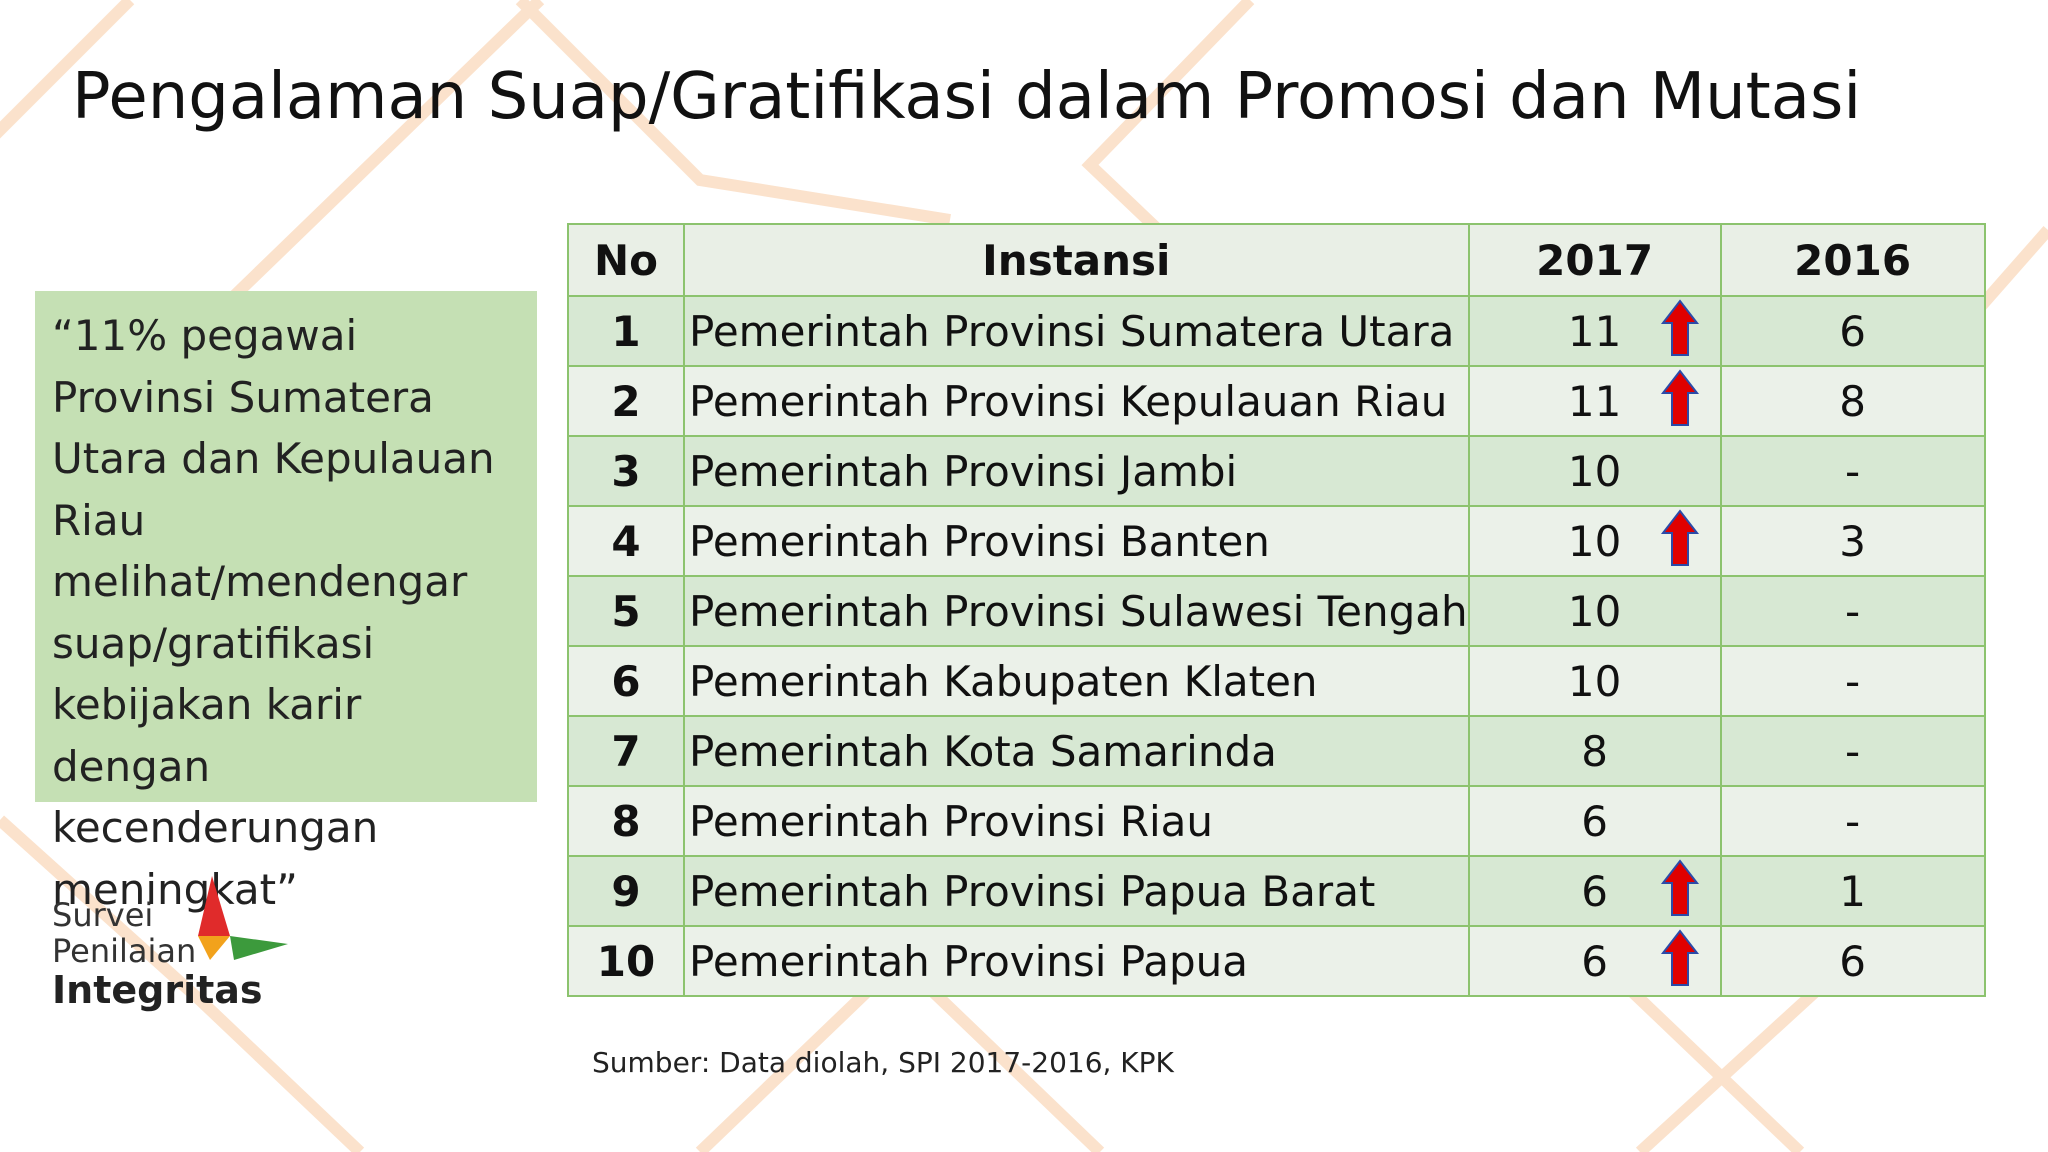 The height and width of the screenshot is (1152, 2048). I want to click on table-cell: 5, so click(626, 611).